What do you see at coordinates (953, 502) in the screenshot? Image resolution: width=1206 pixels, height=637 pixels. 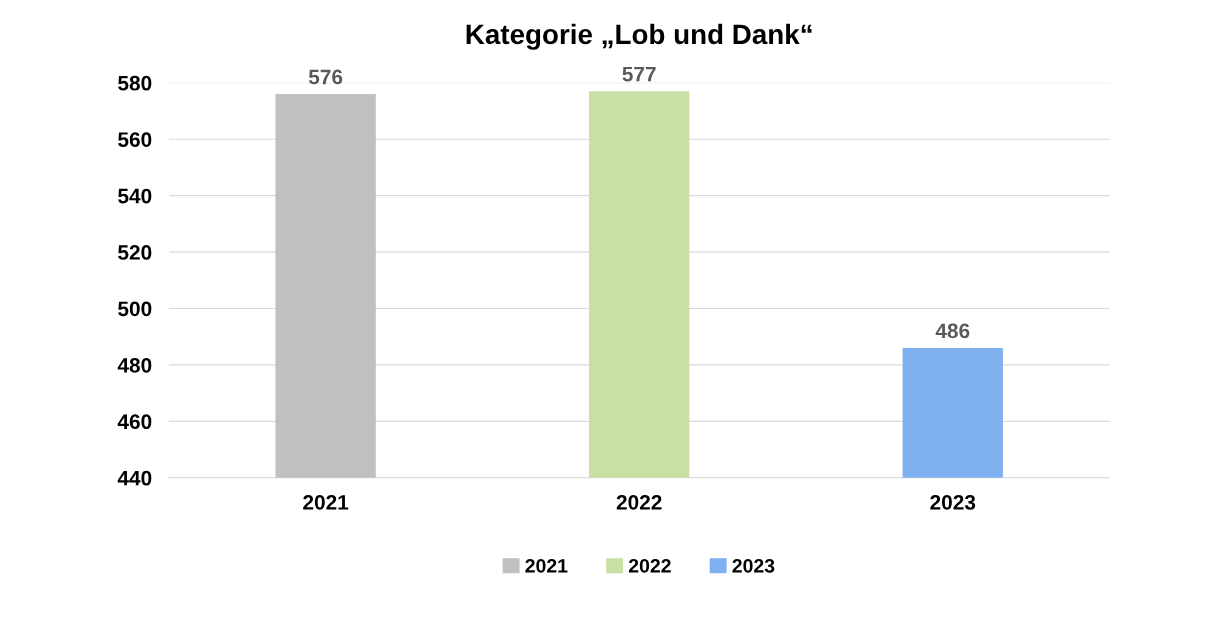 I see `x-tick-label: 2023` at bounding box center [953, 502].